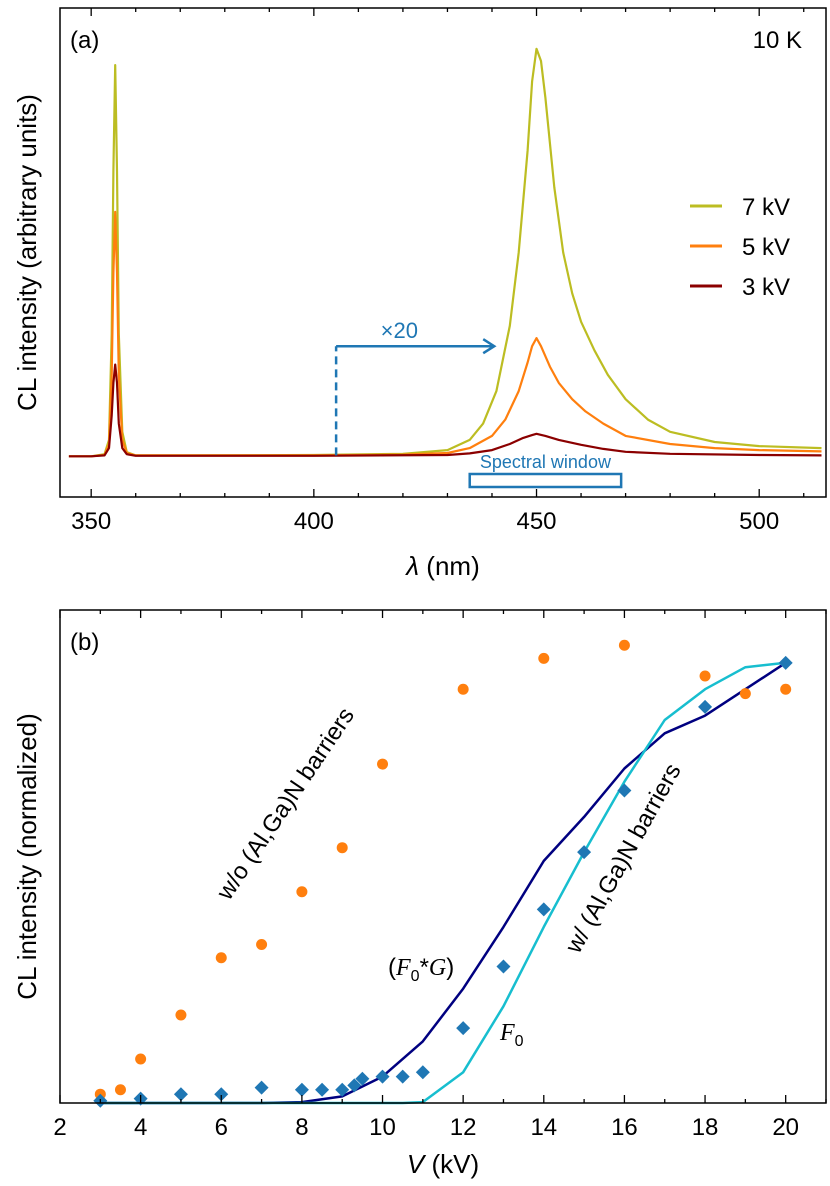  What do you see at coordinates (84, 40) in the screenshot?
I see `panel-a-label: (a)` at bounding box center [84, 40].